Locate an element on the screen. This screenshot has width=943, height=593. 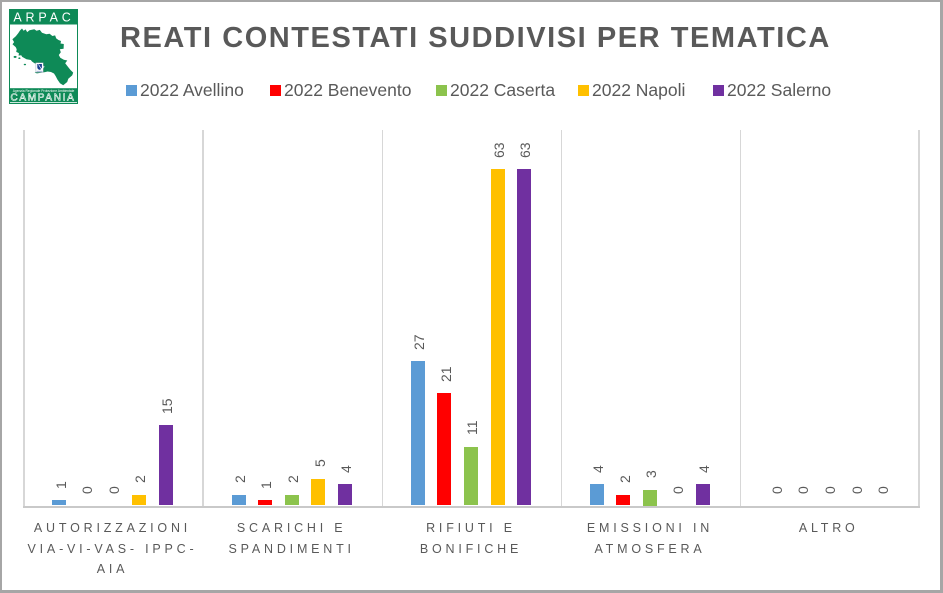
svg-text: CAMPANIA is located at coordinates (42, 98).